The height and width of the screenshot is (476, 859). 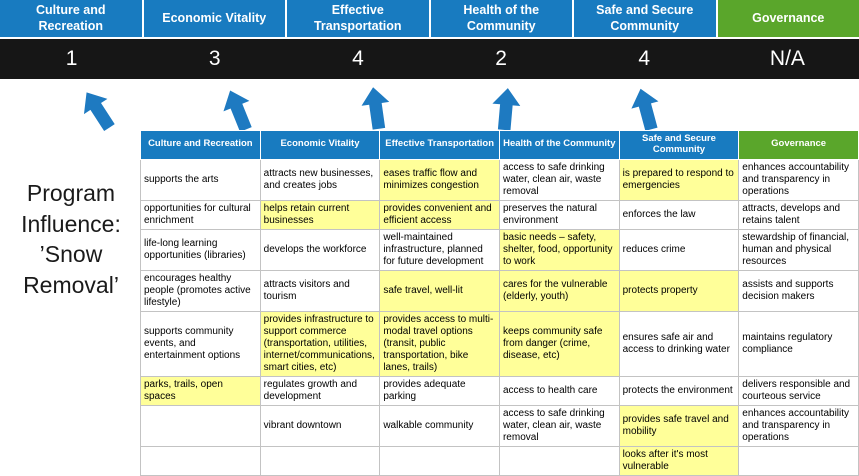 What do you see at coordinates (645, 18) in the screenshot?
I see `category-header-safe-and-secure-community: Safe and Secure Community` at bounding box center [645, 18].